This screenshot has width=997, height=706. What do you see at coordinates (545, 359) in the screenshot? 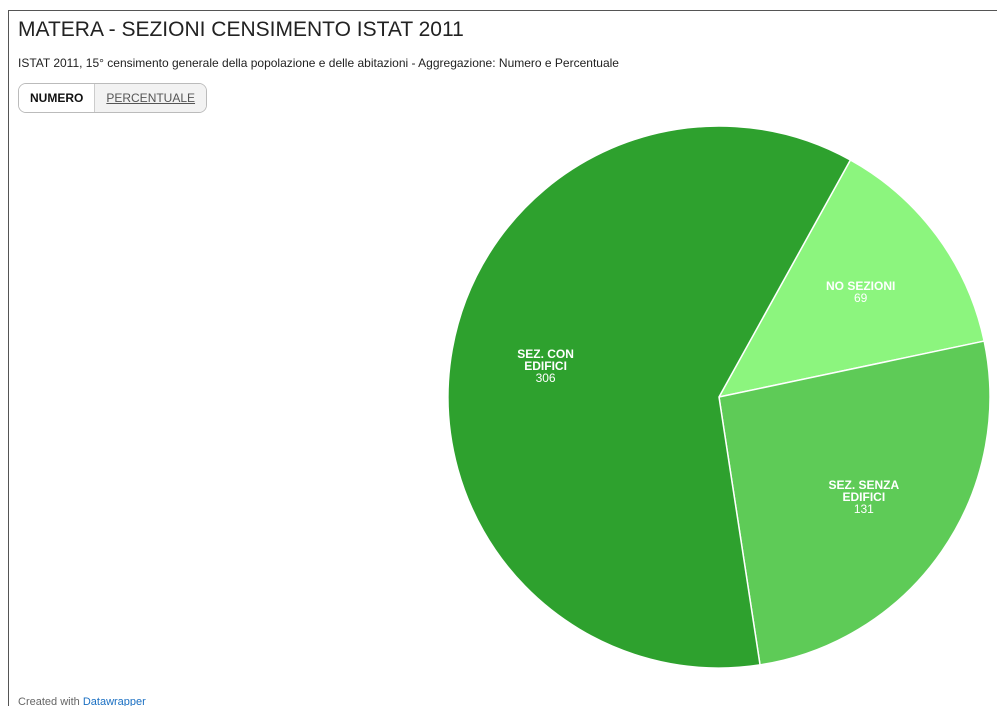
I see `slice-name: SEZ. CON EDIFICI` at bounding box center [545, 359].